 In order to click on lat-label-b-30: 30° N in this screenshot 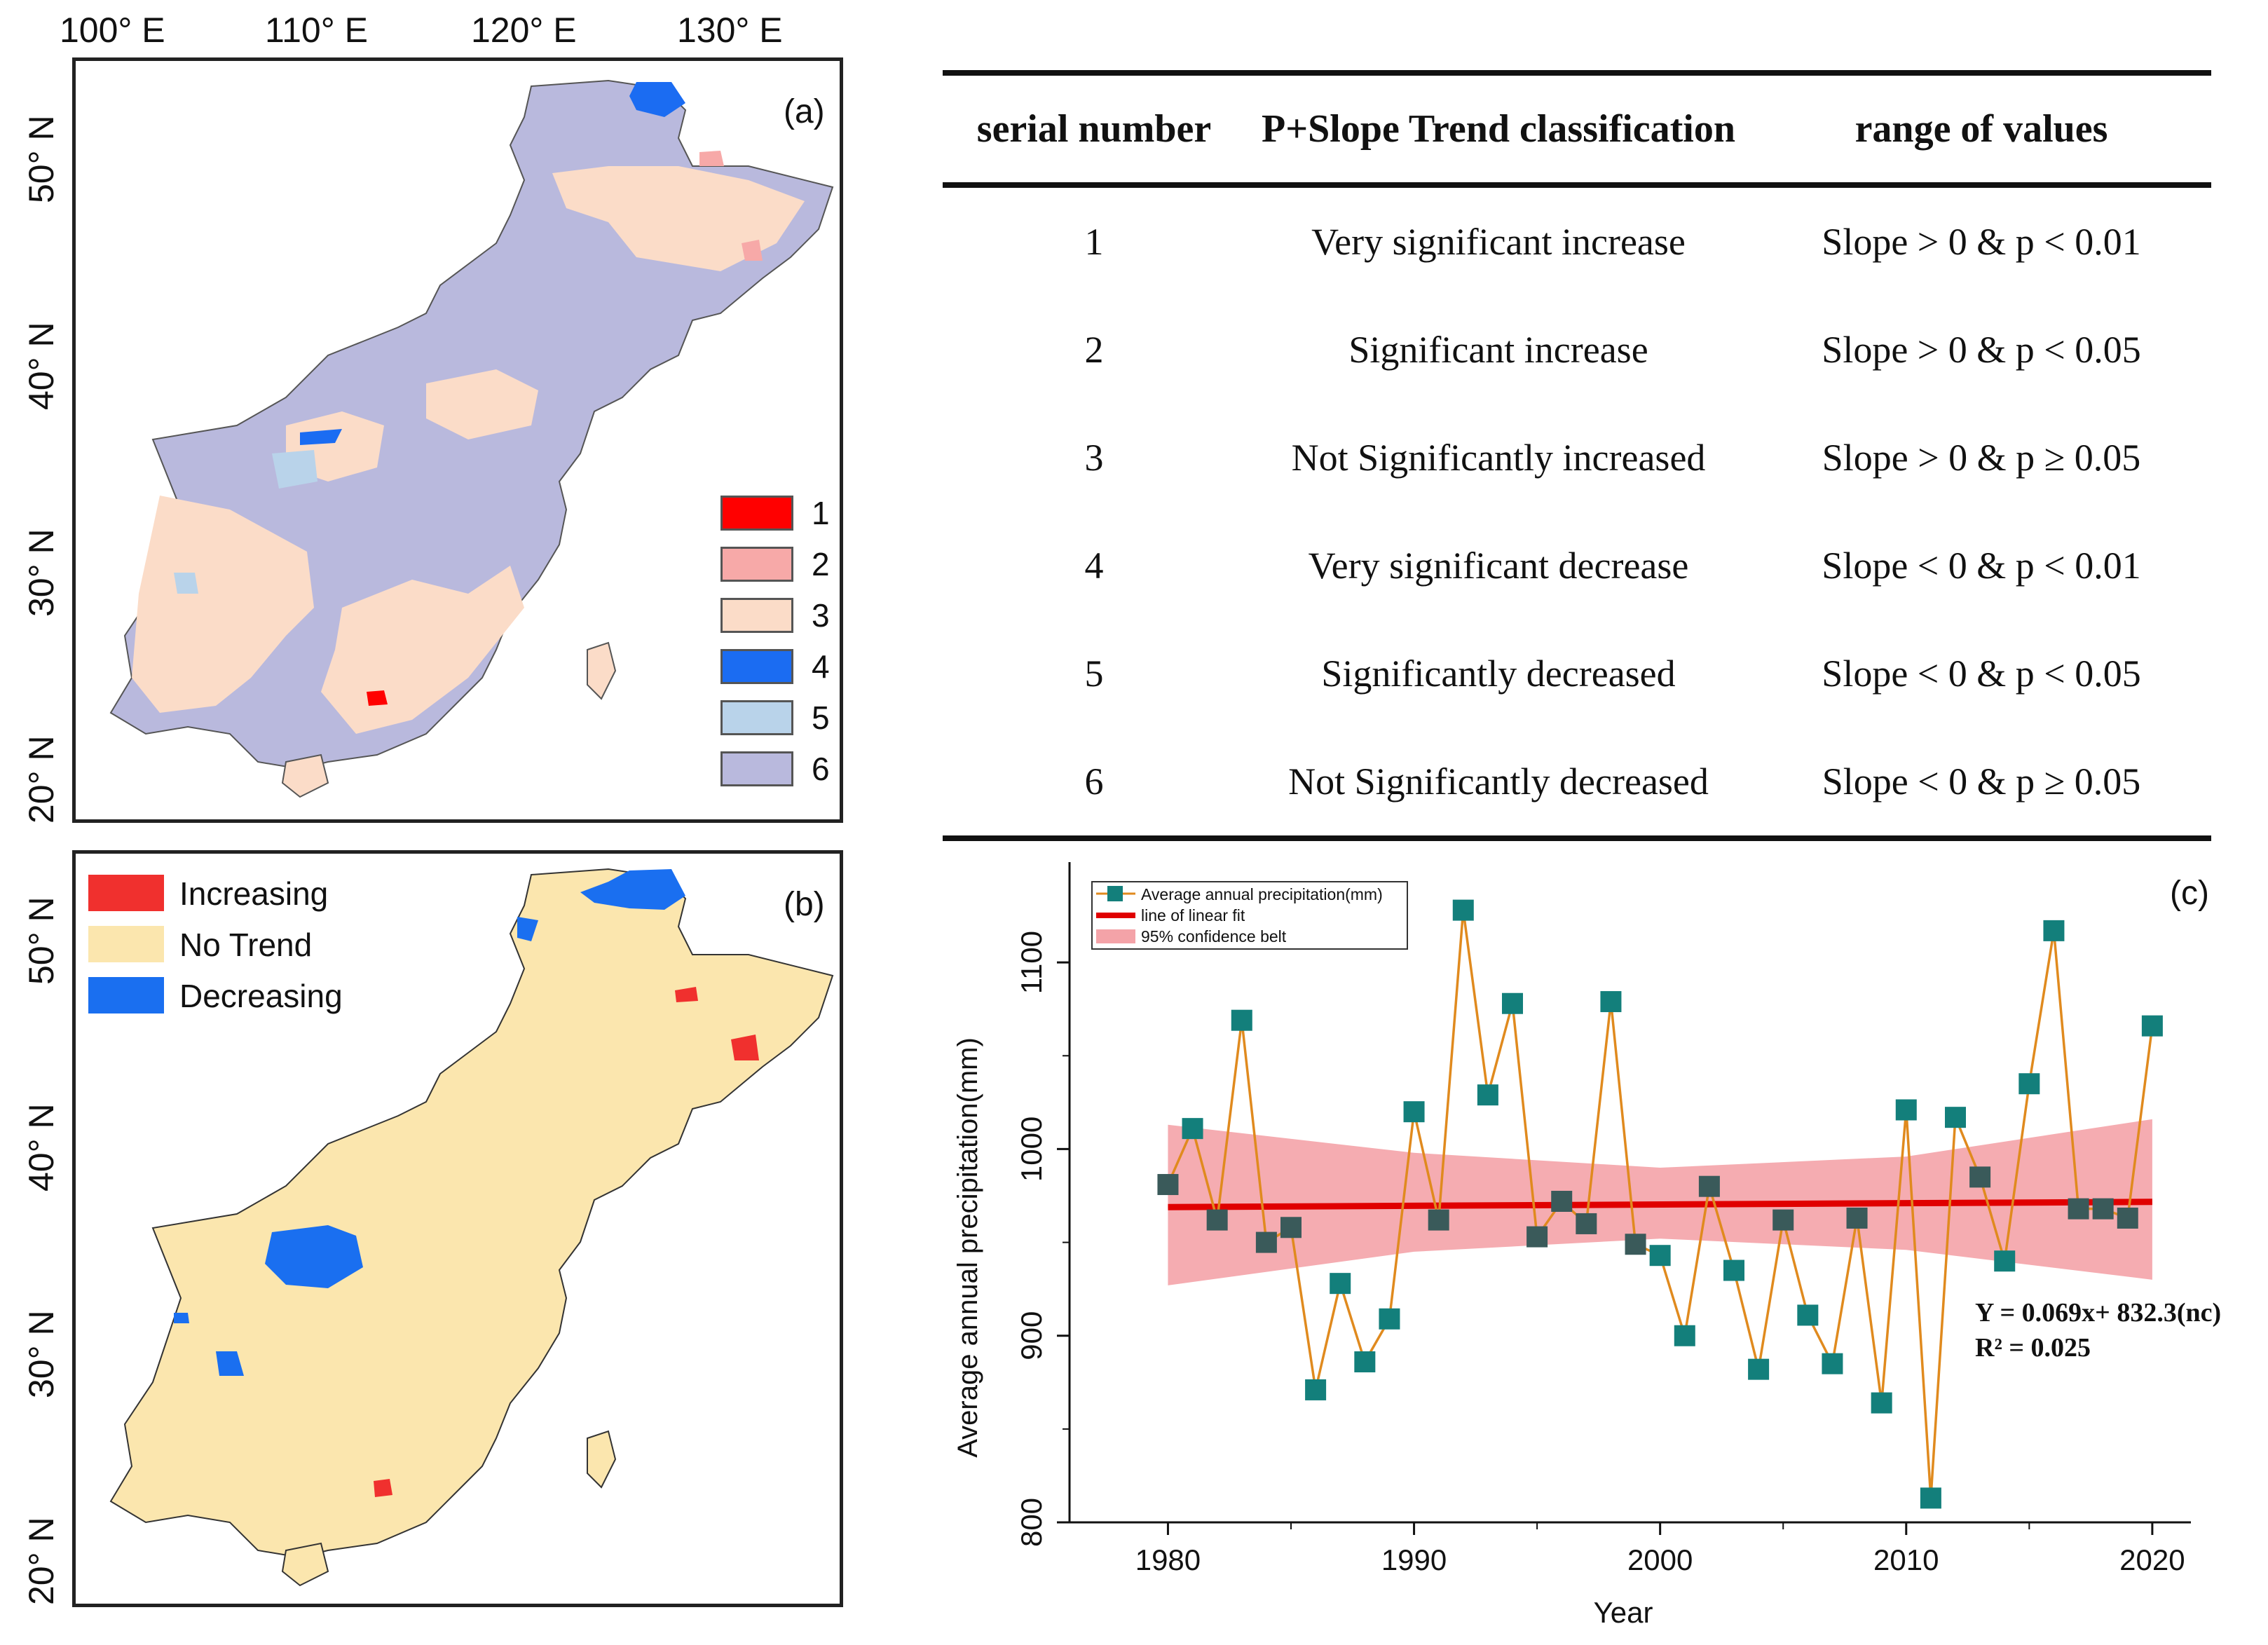, I will do `click(41, 1354)`.